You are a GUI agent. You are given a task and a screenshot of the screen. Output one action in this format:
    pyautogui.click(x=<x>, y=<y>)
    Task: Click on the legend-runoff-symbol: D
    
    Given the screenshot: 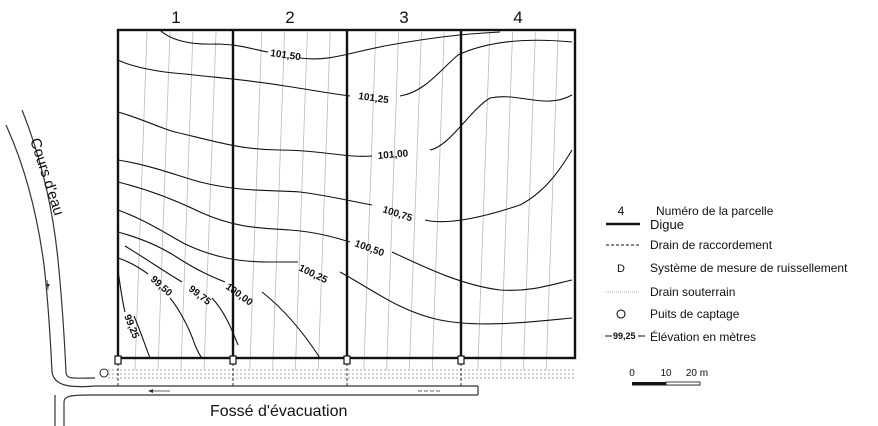 What is the action you would take?
    pyautogui.click(x=621, y=269)
    